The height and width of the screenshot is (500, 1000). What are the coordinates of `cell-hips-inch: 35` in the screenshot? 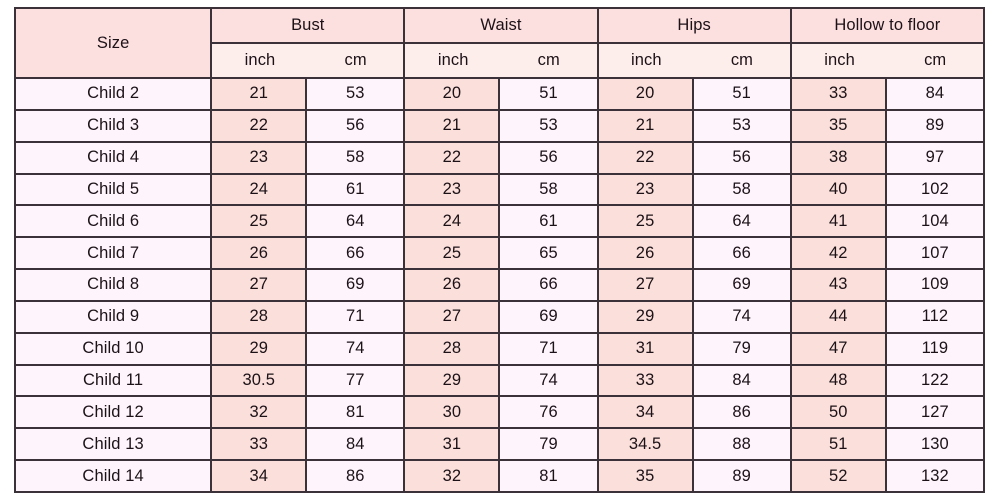 It's located at (645, 476).